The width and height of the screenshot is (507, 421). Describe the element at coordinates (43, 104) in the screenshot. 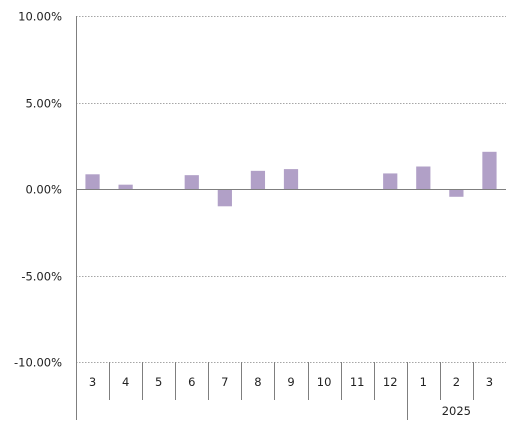

I see `y-tick-label: 5.00%` at that location.